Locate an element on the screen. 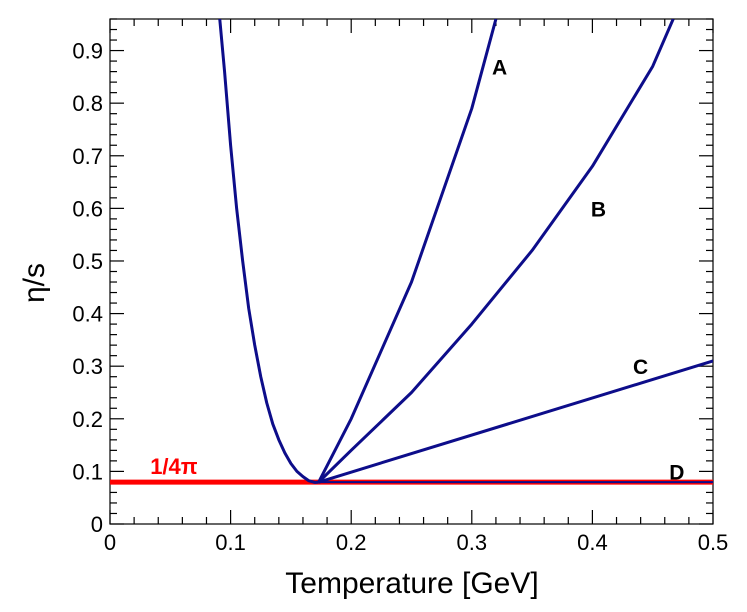 This screenshot has height=612, width=747. series-line-c is located at coordinates (515, 421).